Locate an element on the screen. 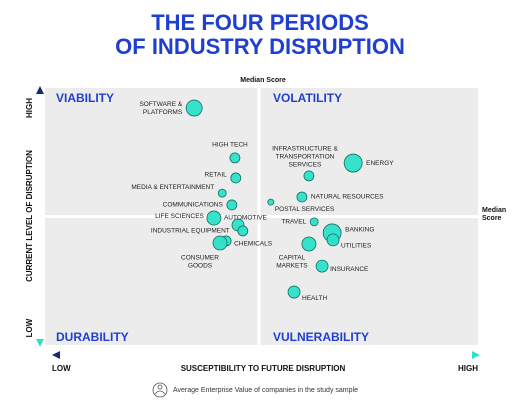 This screenshot has height=415, width=520. quadrant-label: DURABILITY is located at coordinates (92, 337).